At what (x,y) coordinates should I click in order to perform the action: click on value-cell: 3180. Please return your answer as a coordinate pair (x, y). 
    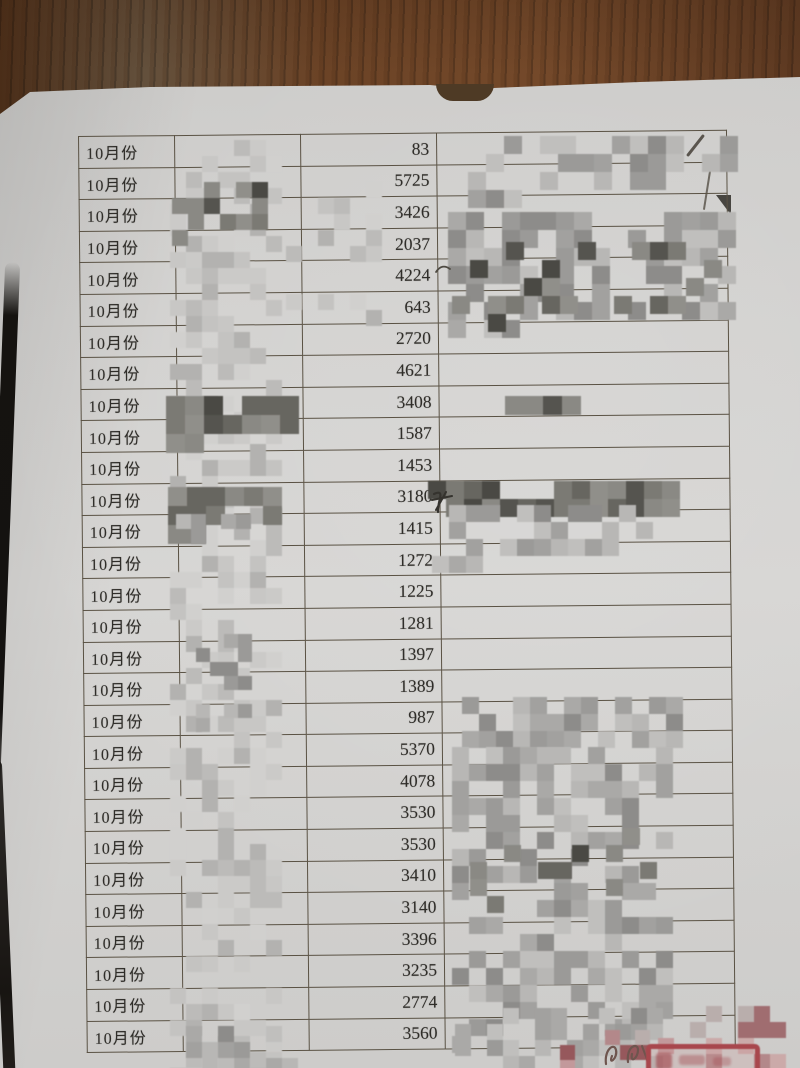
    Looking at the image, I should click on (372, 497).